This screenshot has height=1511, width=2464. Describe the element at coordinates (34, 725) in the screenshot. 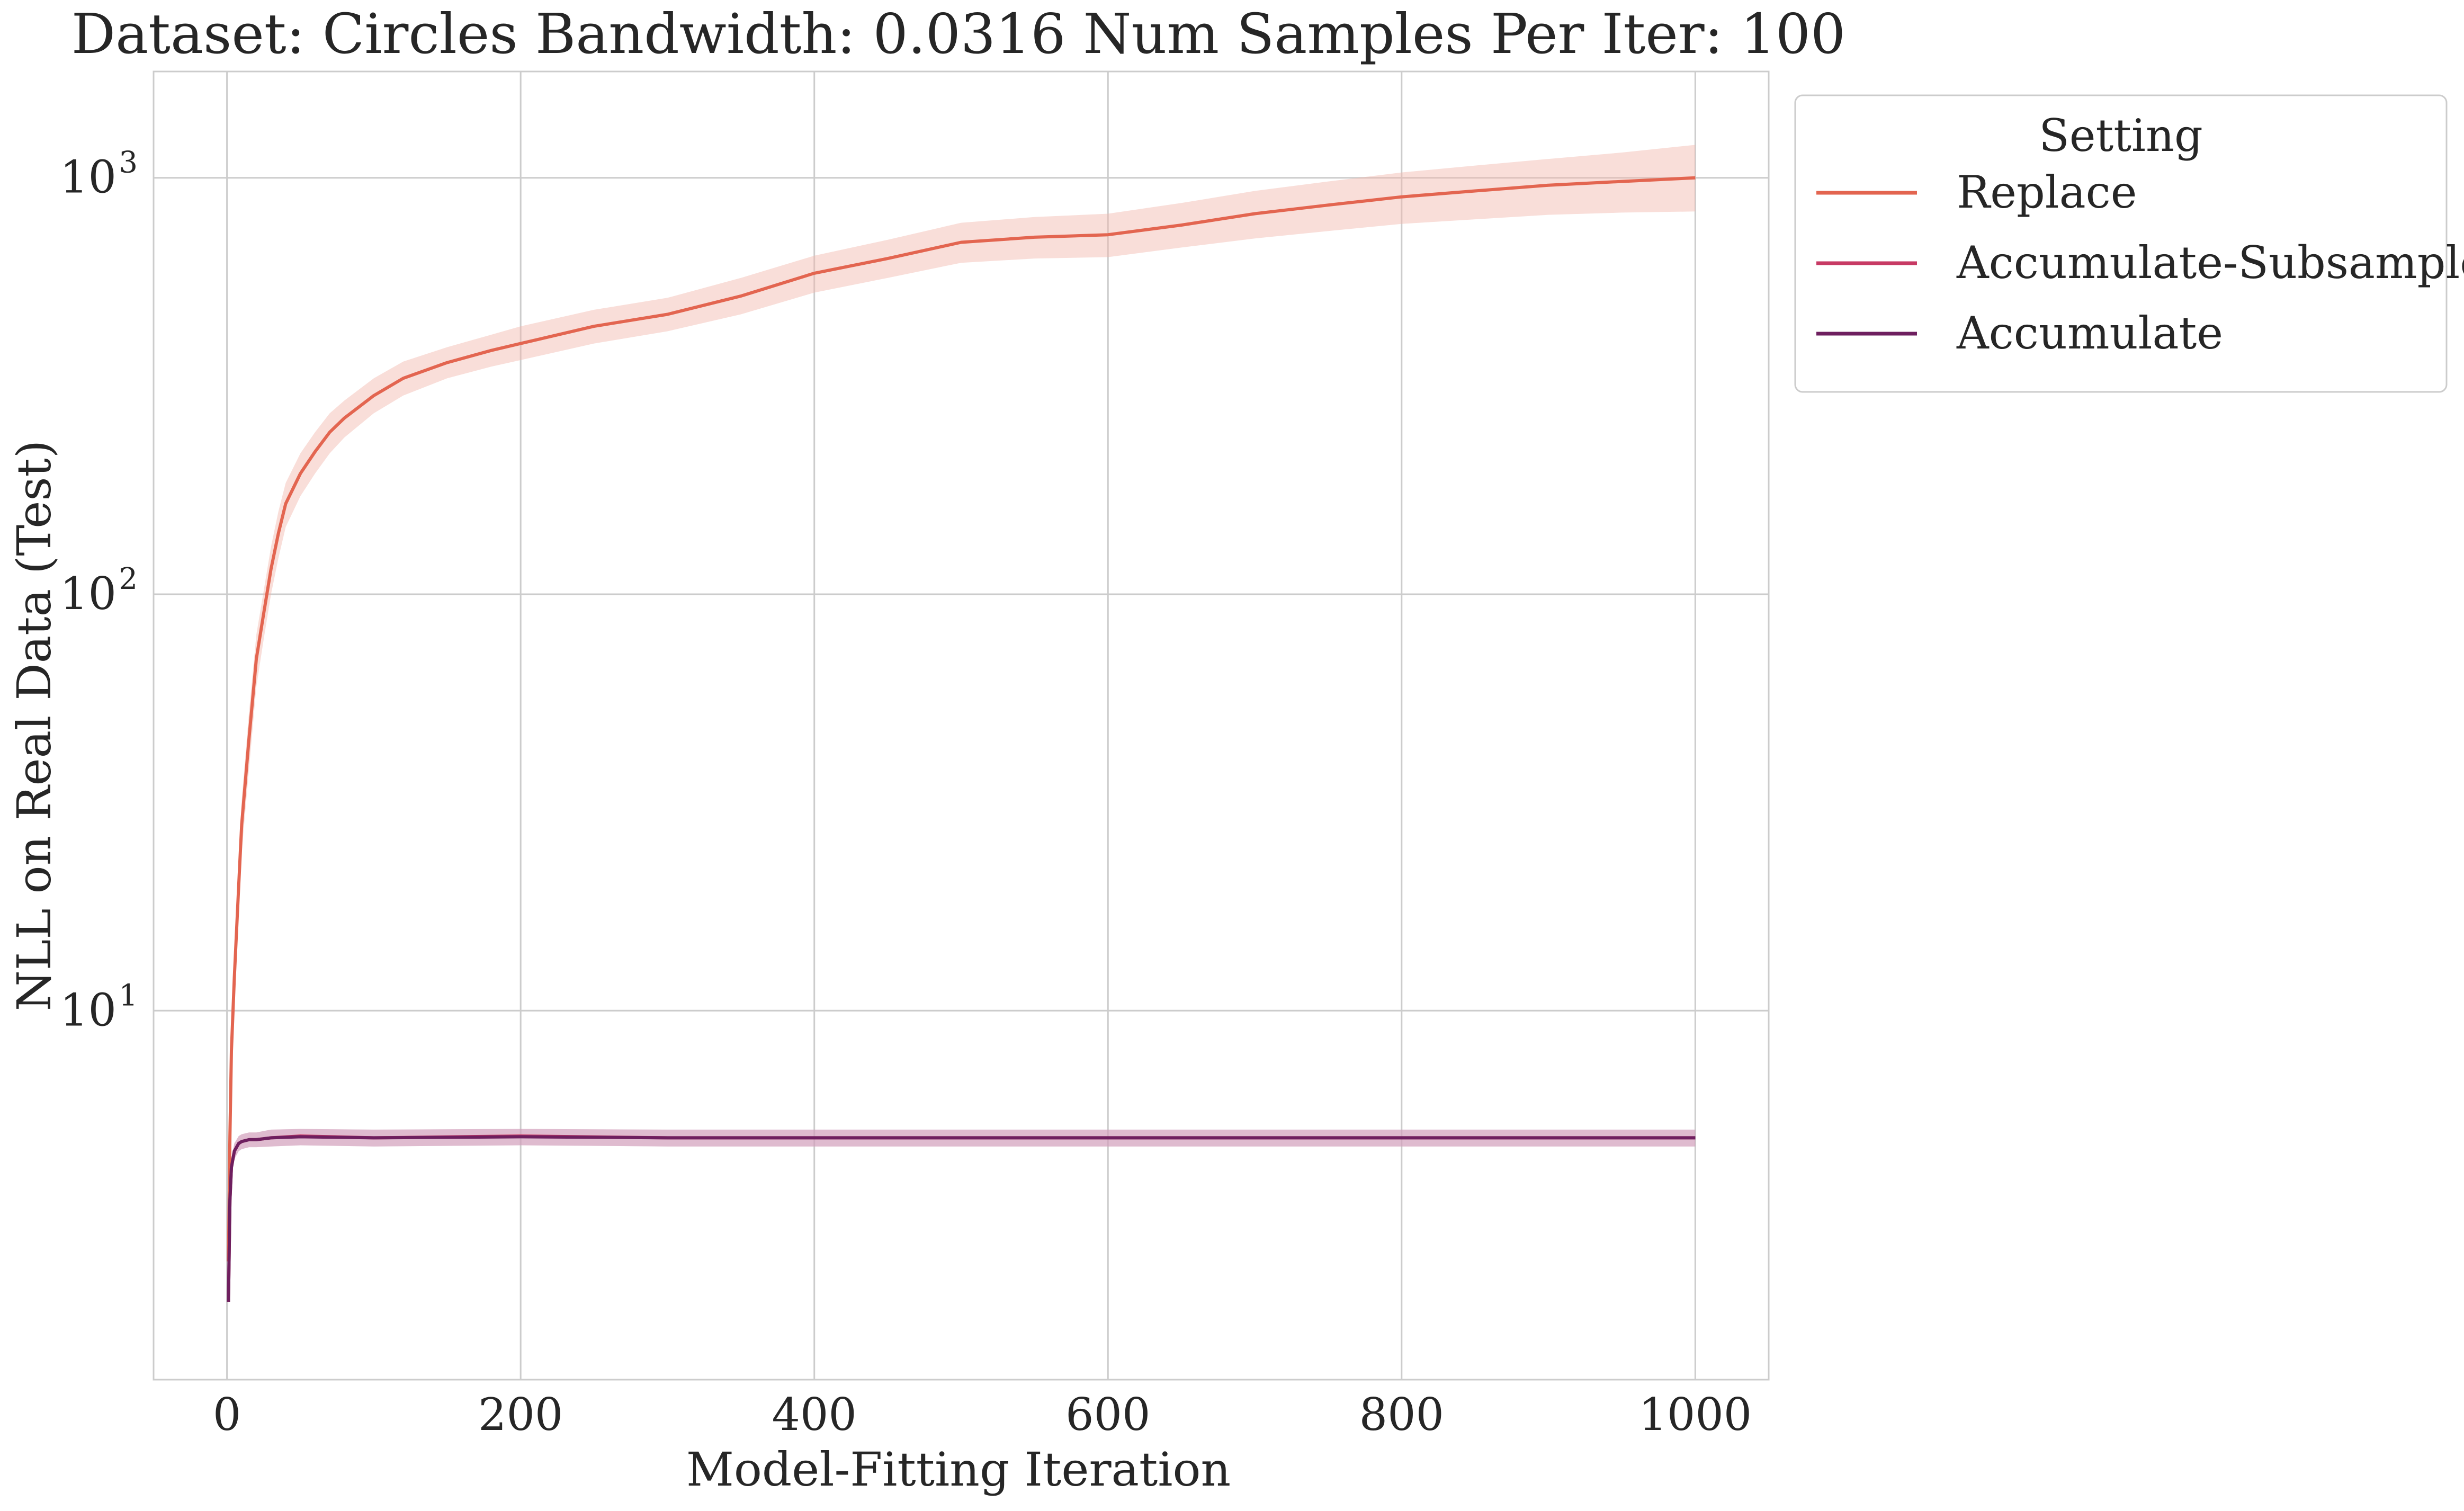

I see `y-axis-label: NLL on Real Data (Test)` at that location.